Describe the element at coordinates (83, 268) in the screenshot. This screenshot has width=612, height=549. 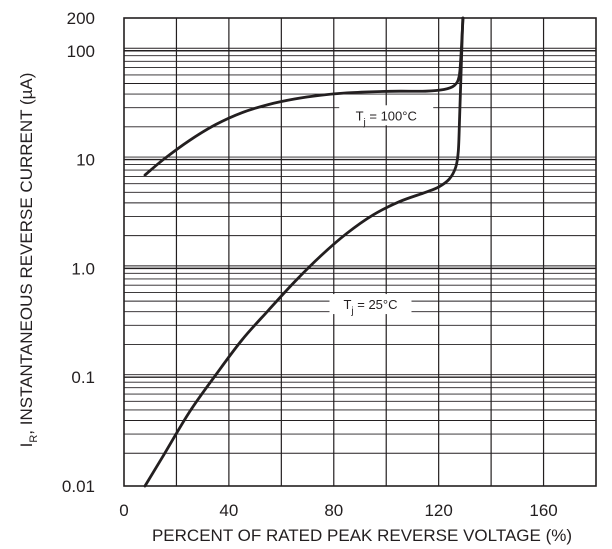
I see `y-tick-label: 1.0` at that location.